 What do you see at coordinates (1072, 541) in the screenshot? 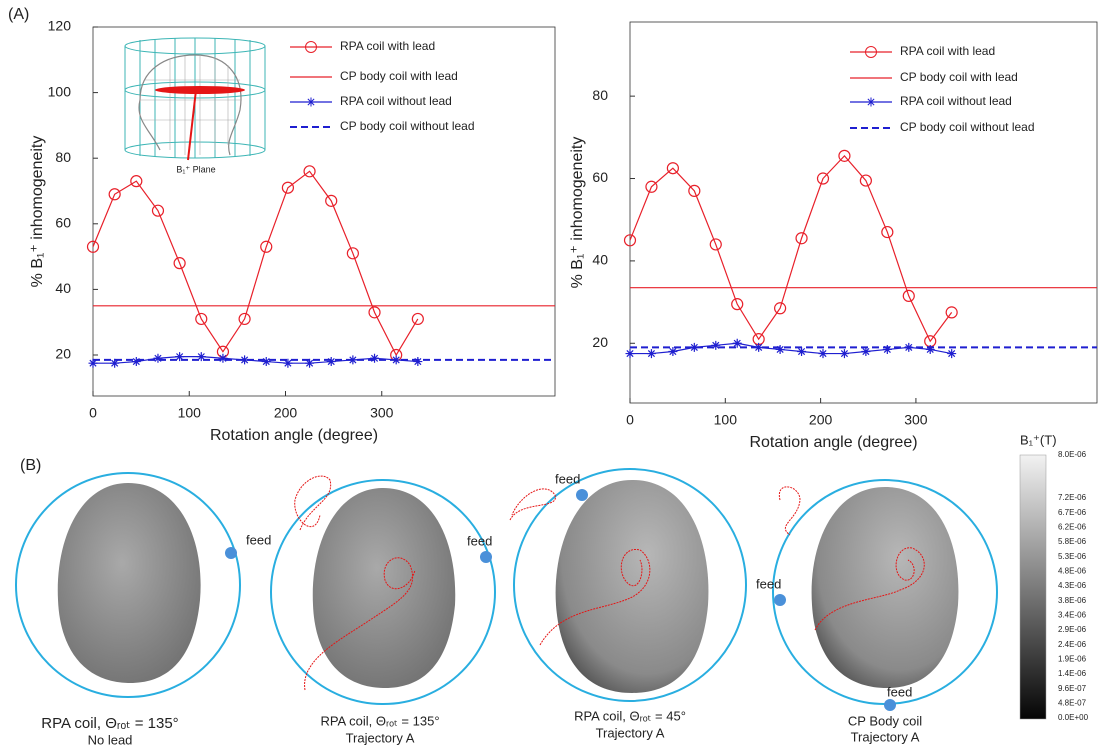
I see `colorbar-label: 5.8E-06` at bounding box center [1072, 541].